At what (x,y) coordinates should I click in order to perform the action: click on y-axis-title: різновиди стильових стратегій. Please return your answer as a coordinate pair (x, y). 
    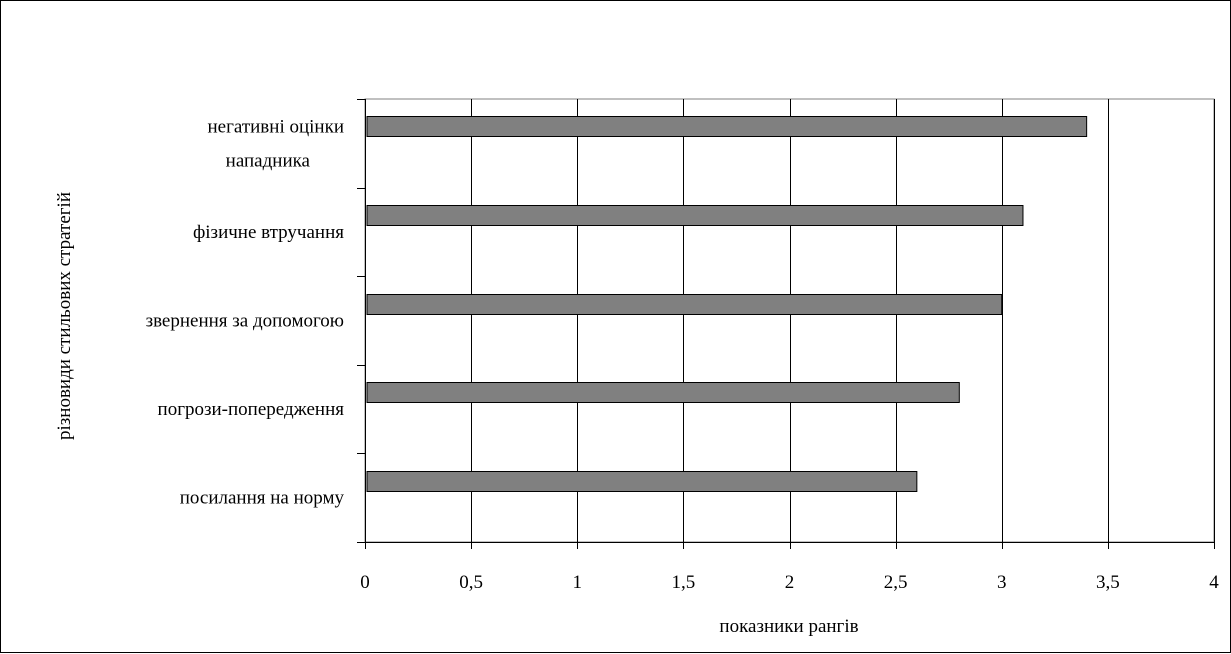
    Looking at the image, I should click on (64, 316).